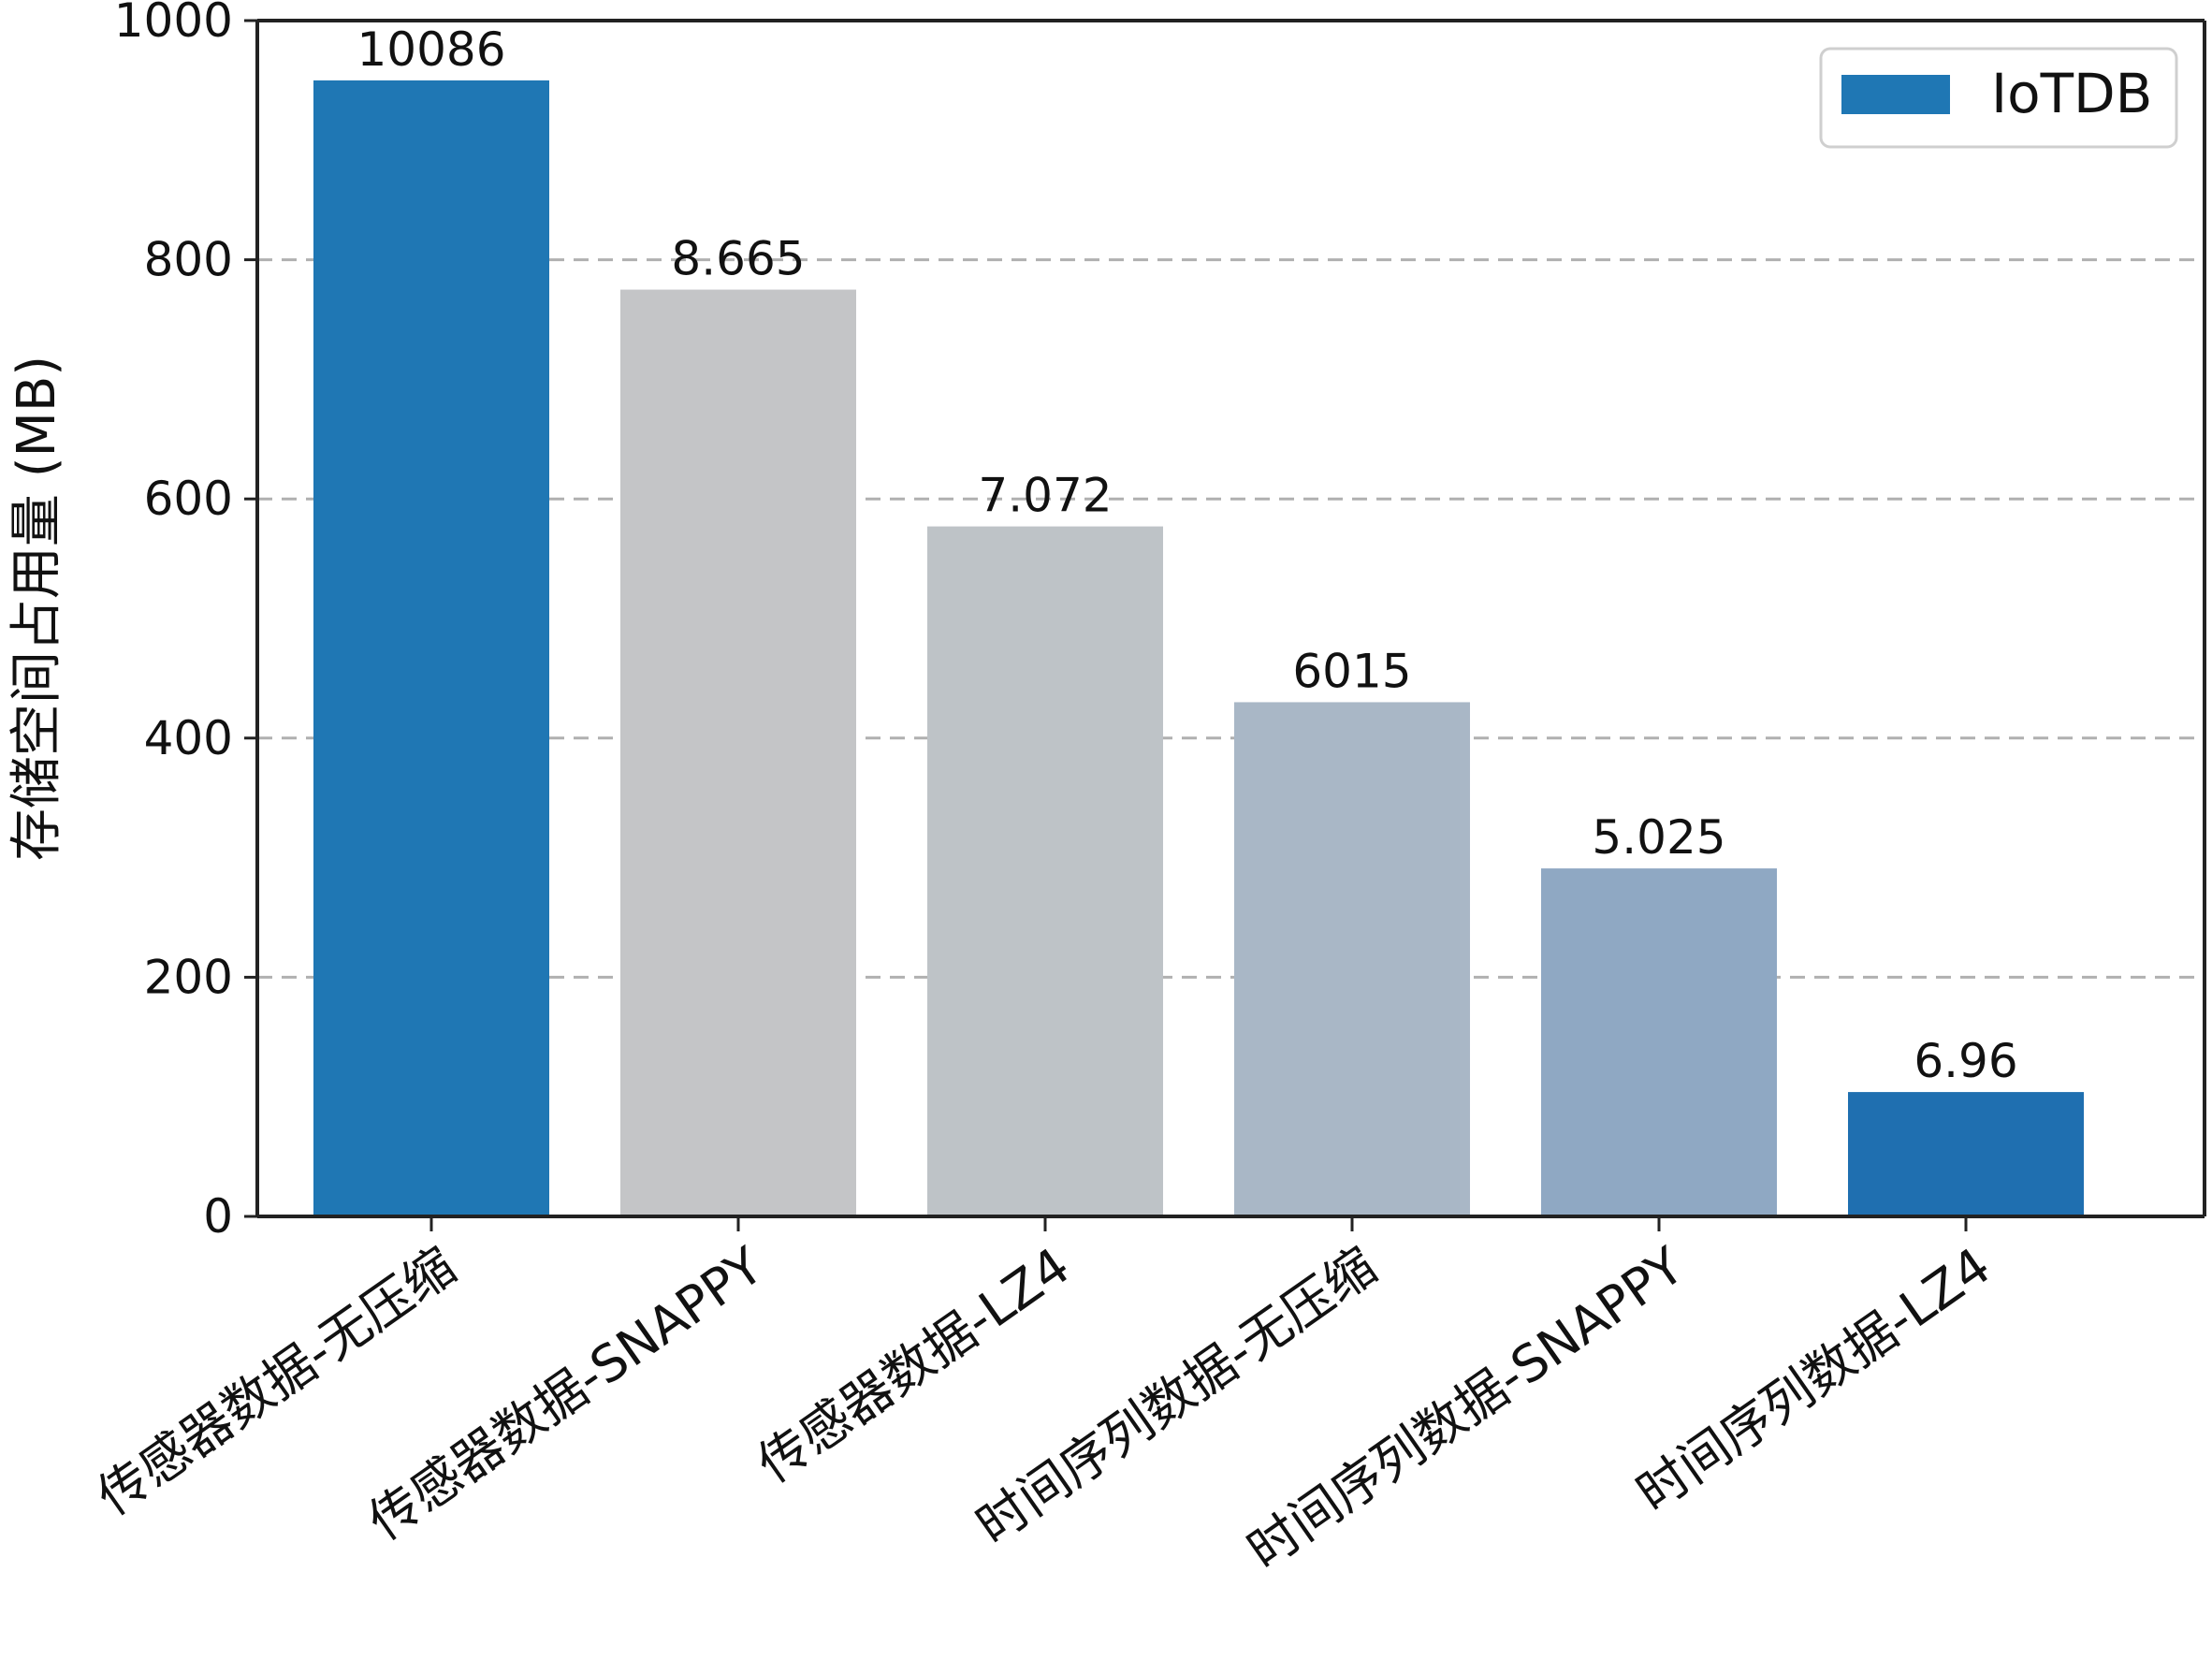 The image size is (2212, 1659). I want to click on y-axis-title: 存储空间占用量 (MB), so click(37, 608).